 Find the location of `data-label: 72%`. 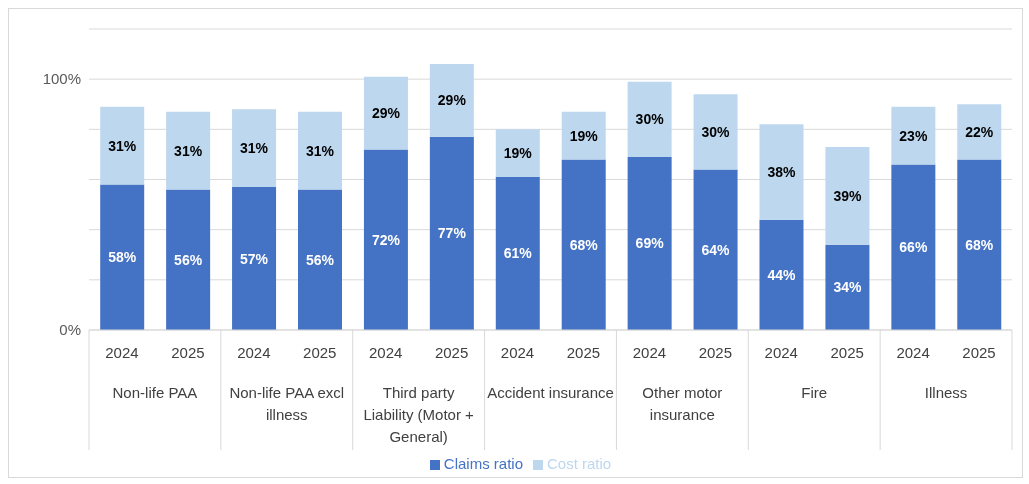

data-label: 72% is located at coordinates (386, 239).